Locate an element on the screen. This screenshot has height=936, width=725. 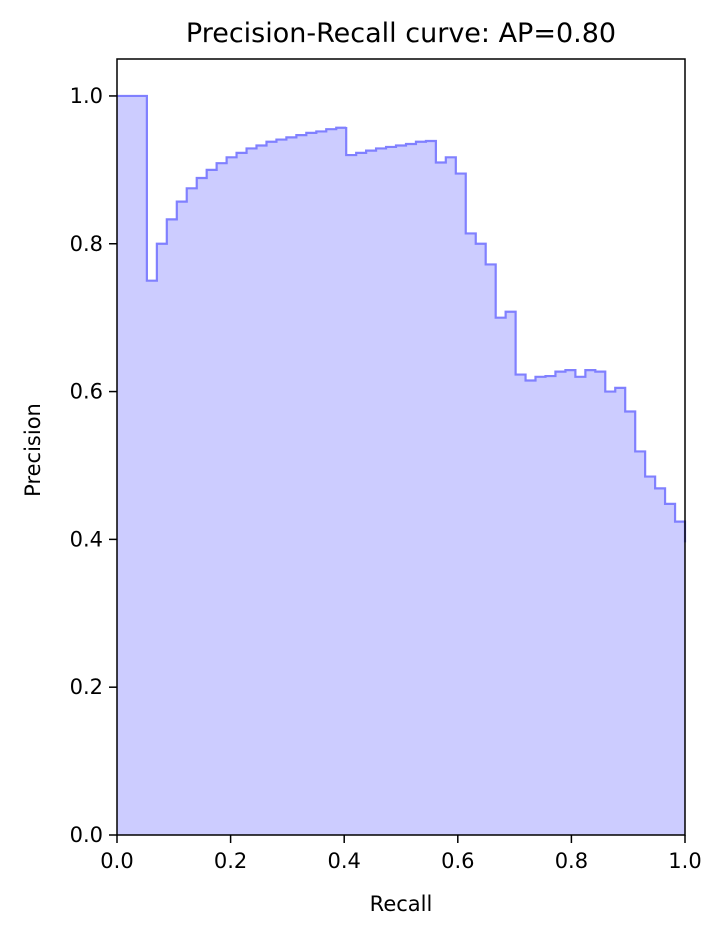
x-tick-label: 0.2 is located at coordinates (230, 861).